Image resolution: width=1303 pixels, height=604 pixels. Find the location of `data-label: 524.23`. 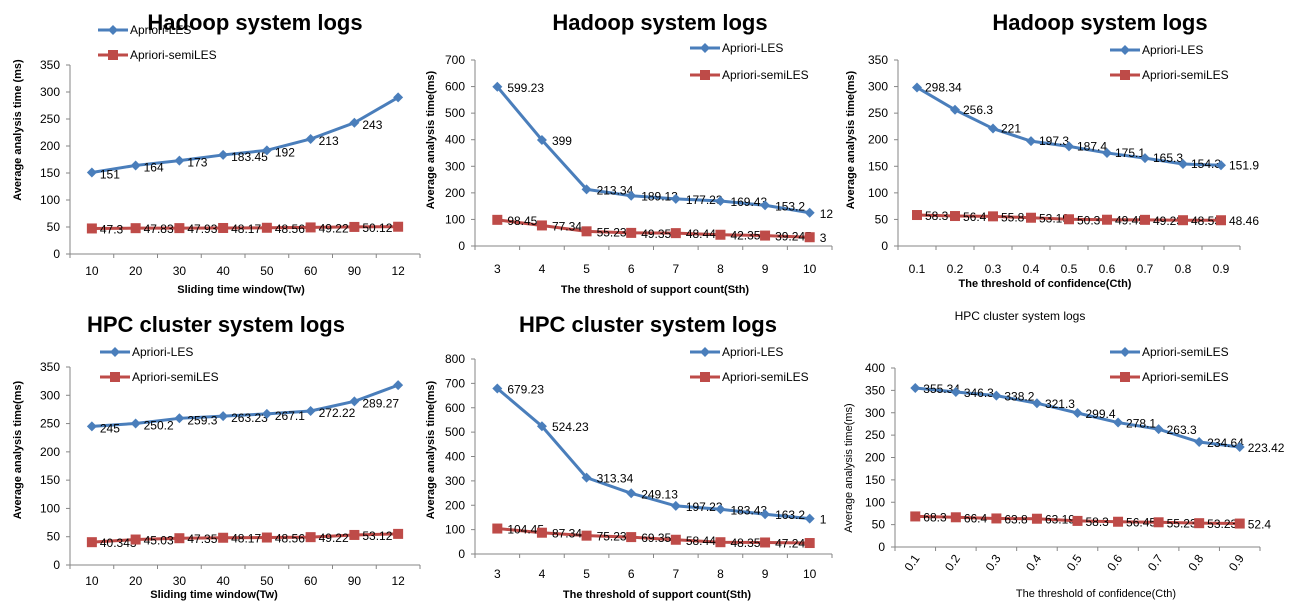

data-label: 524.23 is located at coordinates (570, 427).